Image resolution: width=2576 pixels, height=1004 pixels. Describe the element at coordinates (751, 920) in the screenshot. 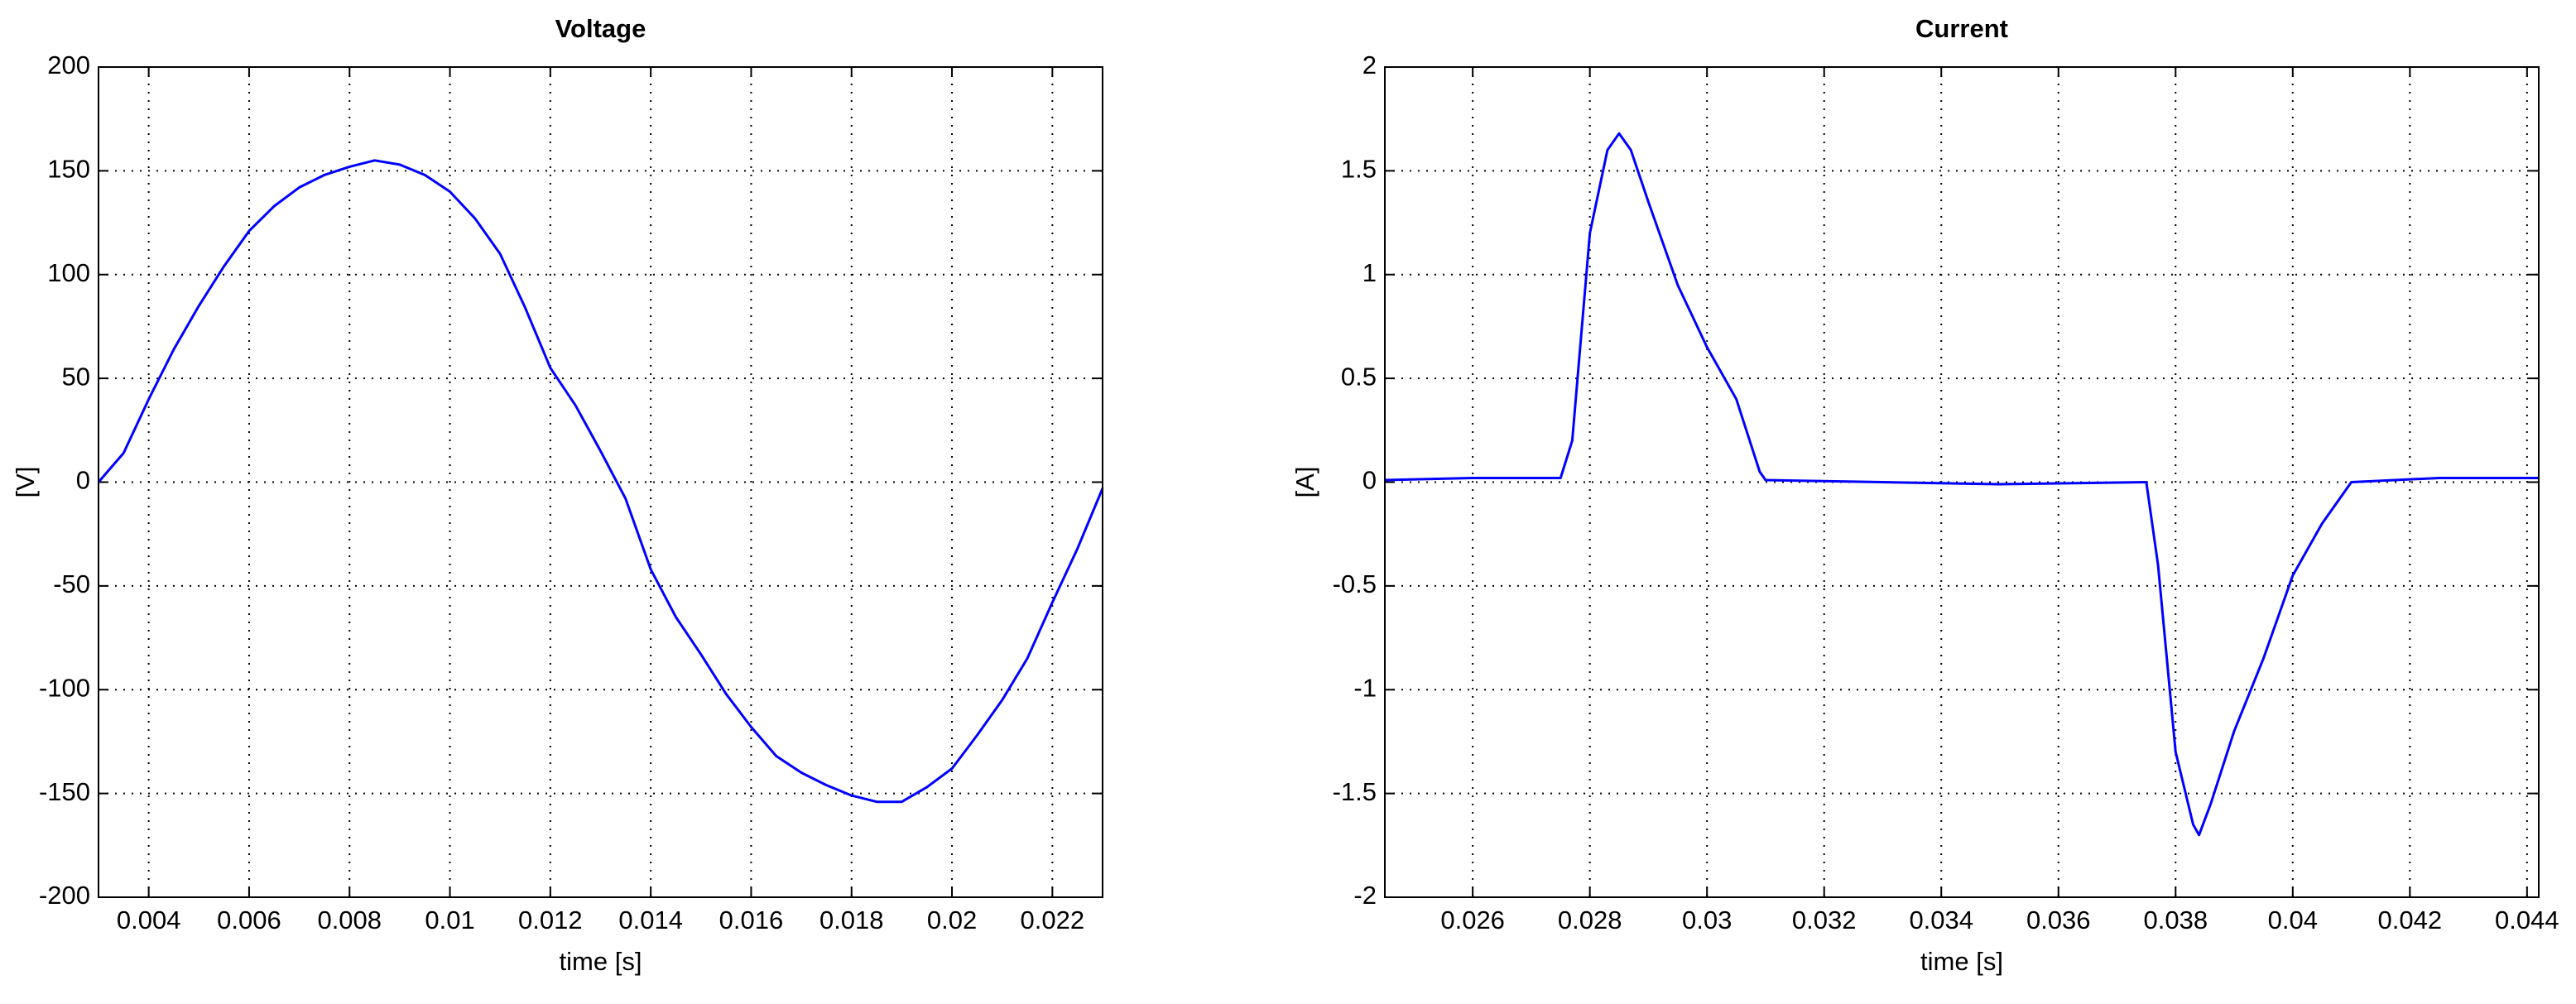

I see `x-tick-label: 0.016` at that location.